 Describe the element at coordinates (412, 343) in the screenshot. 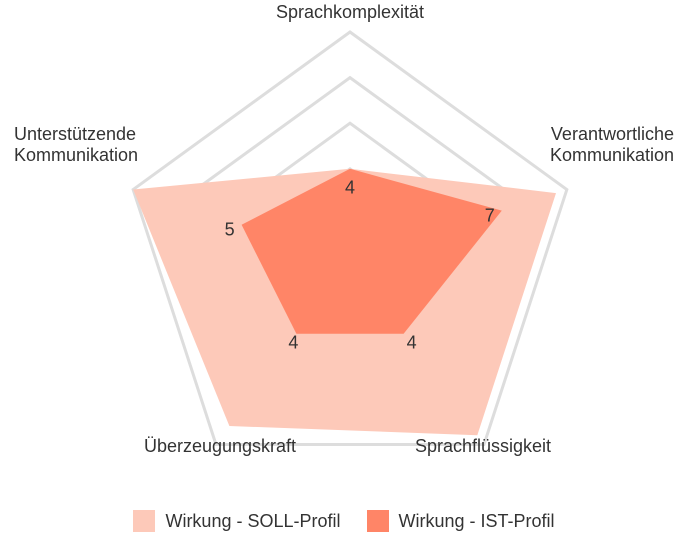

I see `value-label-2: 4` at that location.